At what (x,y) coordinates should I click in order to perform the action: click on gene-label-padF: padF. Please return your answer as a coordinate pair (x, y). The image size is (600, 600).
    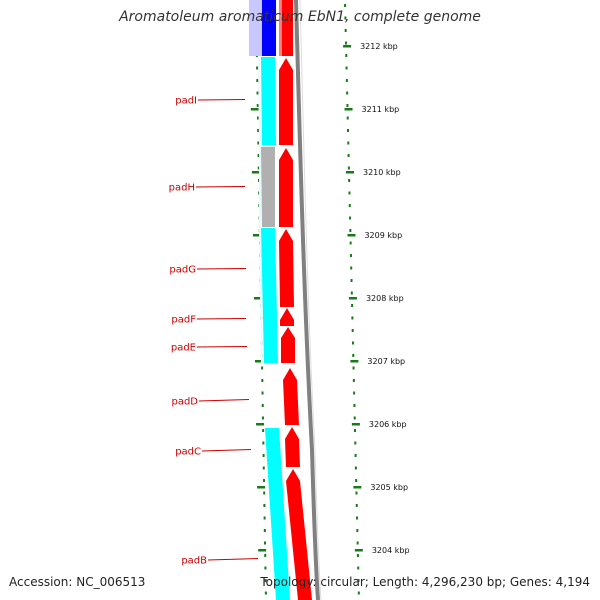
    Looking at the image, I should click on (183, 320).